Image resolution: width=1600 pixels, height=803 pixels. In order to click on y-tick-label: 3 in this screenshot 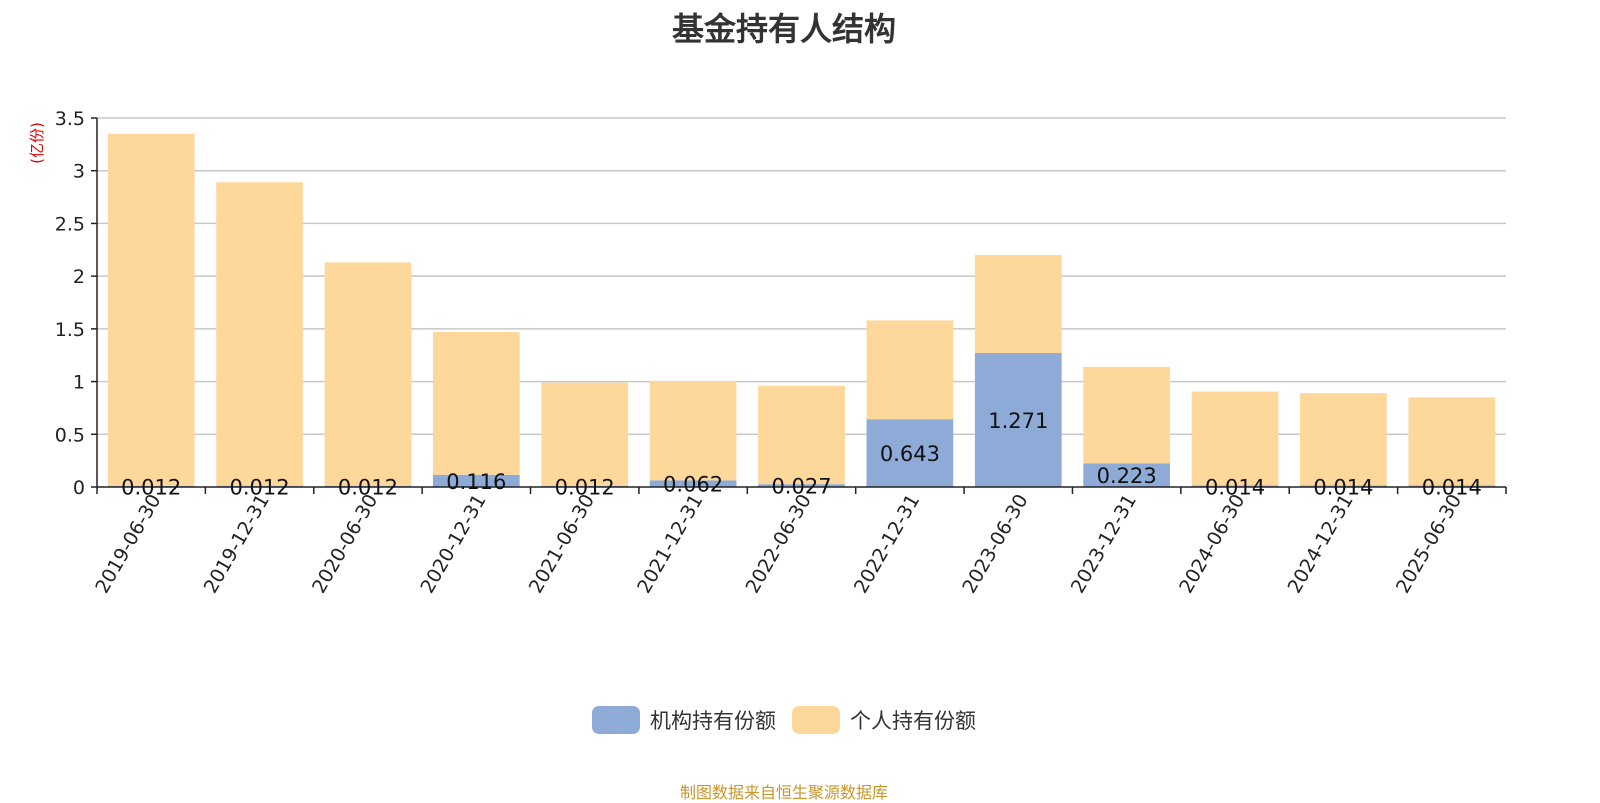, I will do `click(79, 172)`.